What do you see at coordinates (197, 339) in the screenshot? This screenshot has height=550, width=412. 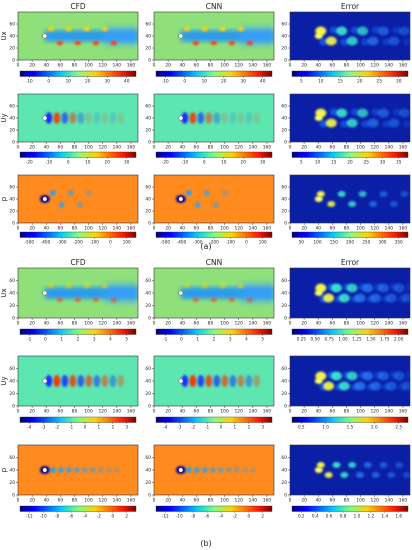 I see `colorbar-tick-label: 1` at bounding box center [197, 339].